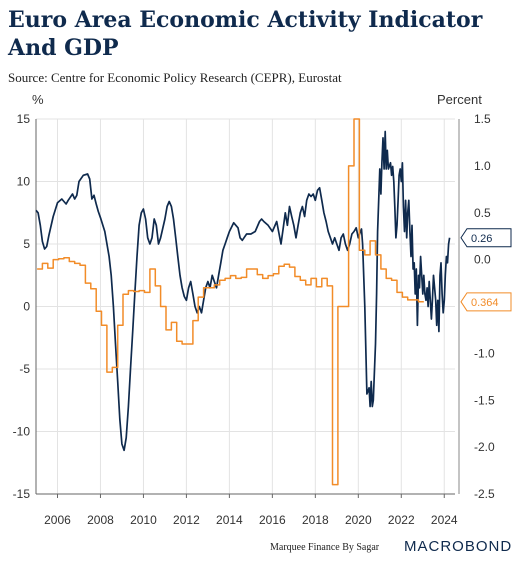 Image resolution: width=519 pixels, height=567 pixels. Describe the element at coordinates (24, 182) in the screenshot. I see `y-left-tick-label: 10` at that location.